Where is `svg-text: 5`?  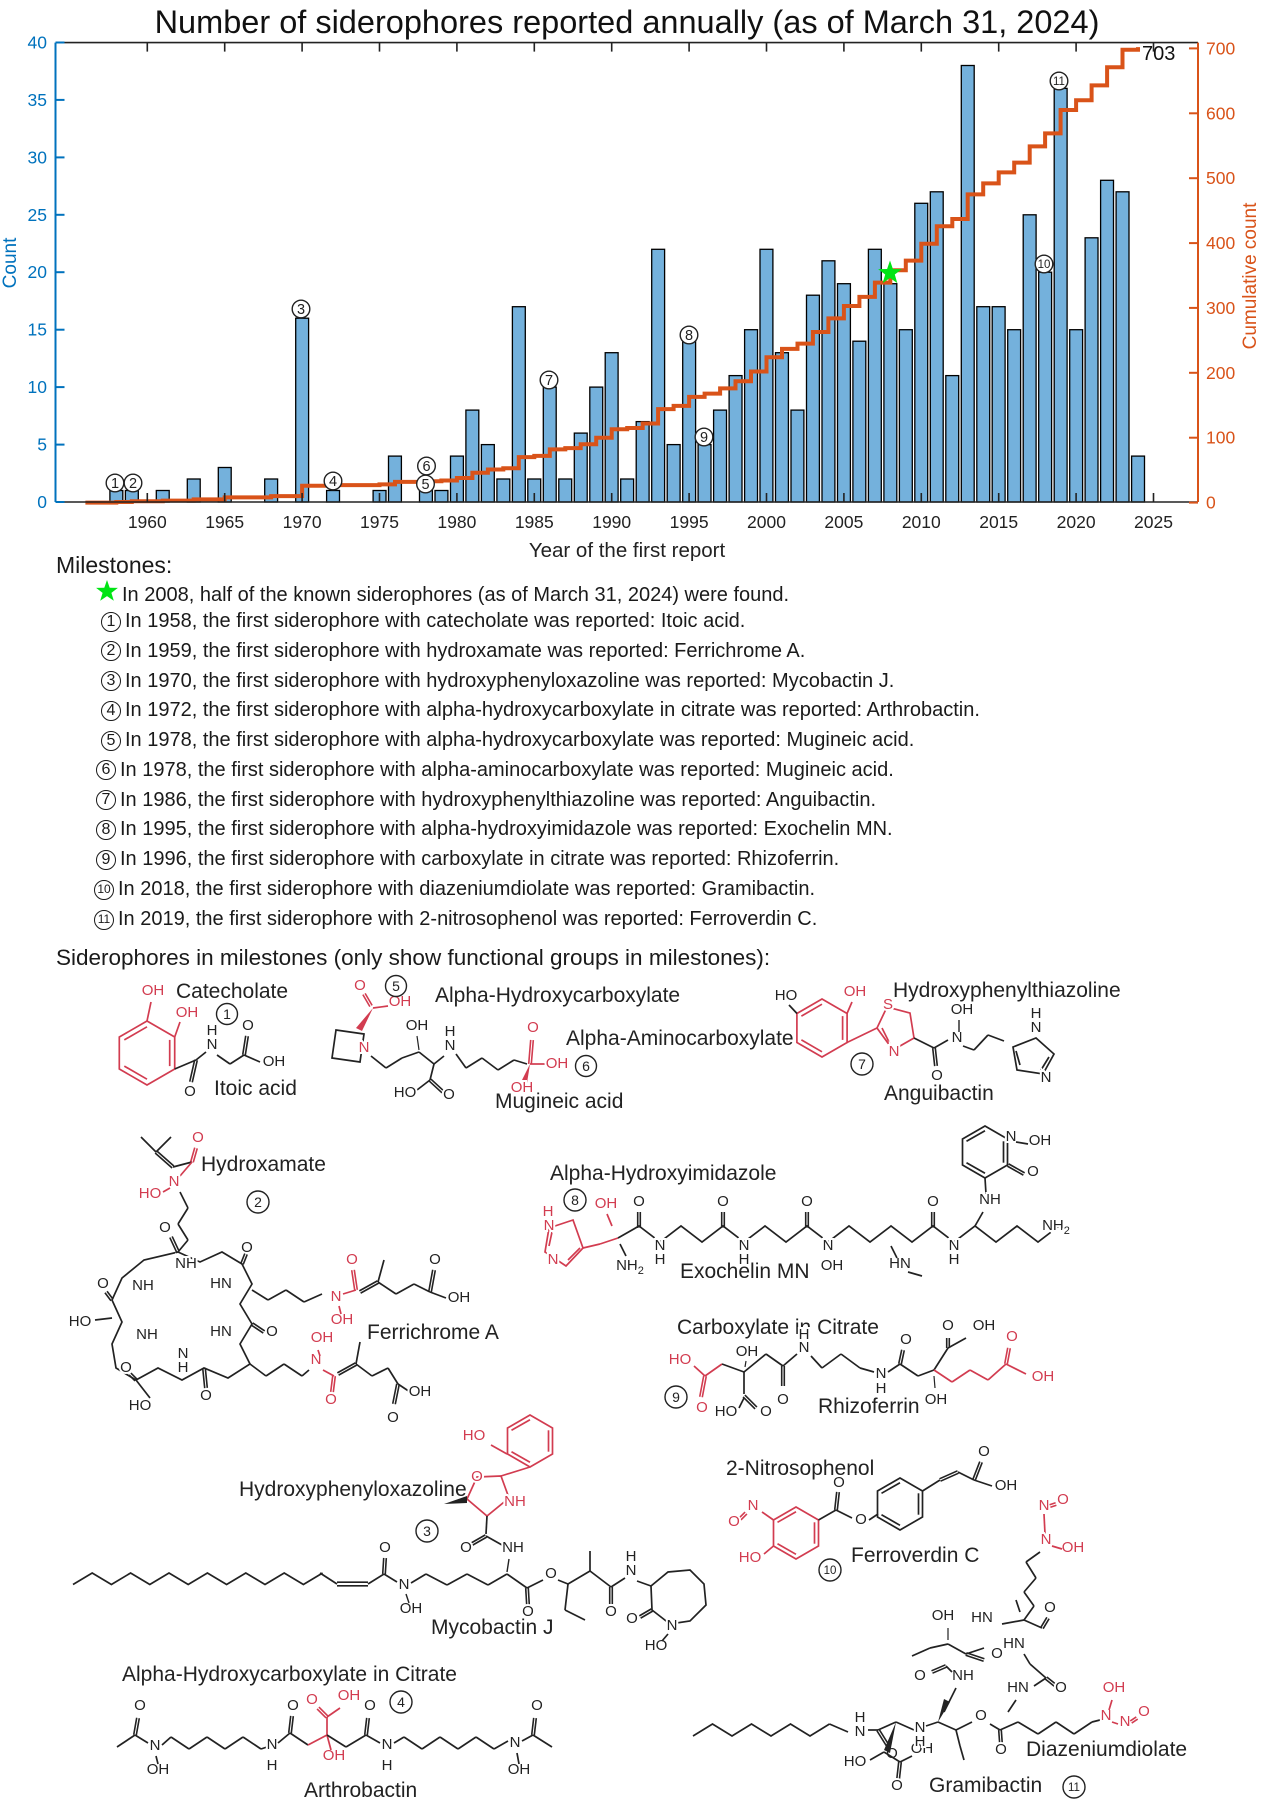 svg-text: 5 is located at coordinates (42, 445).